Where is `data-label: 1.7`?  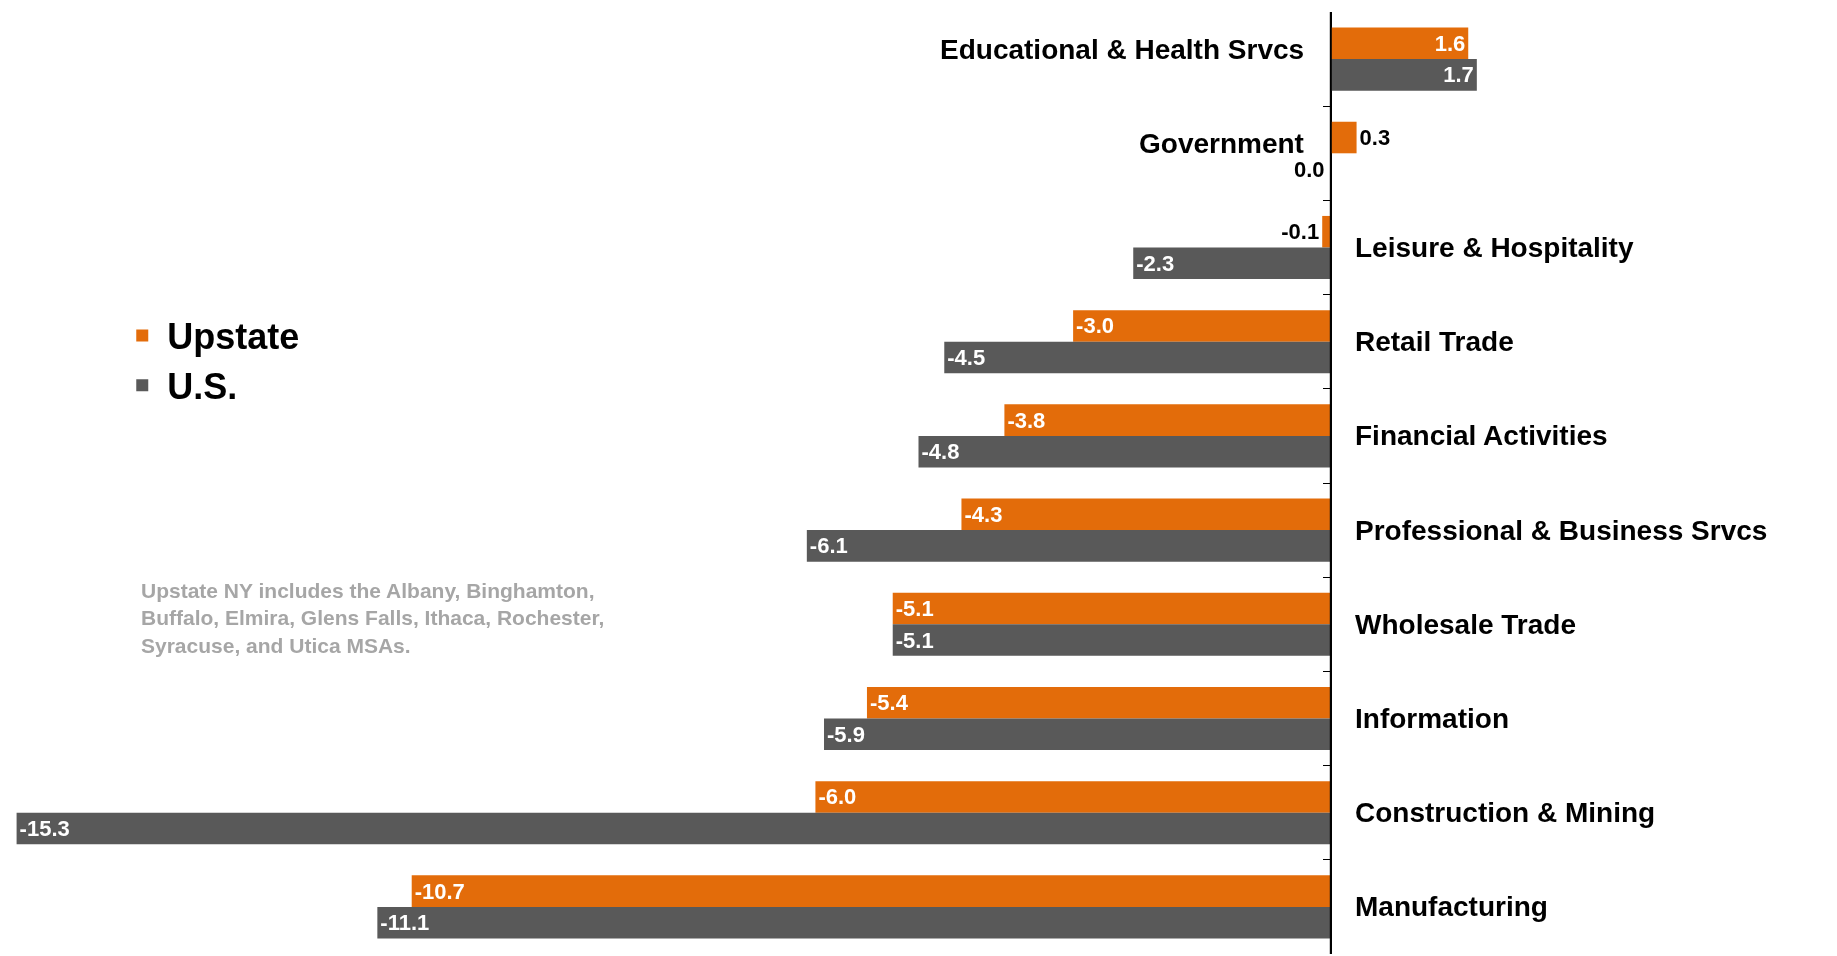 data-label: 1.7 is located at coordinates (1458, 75).